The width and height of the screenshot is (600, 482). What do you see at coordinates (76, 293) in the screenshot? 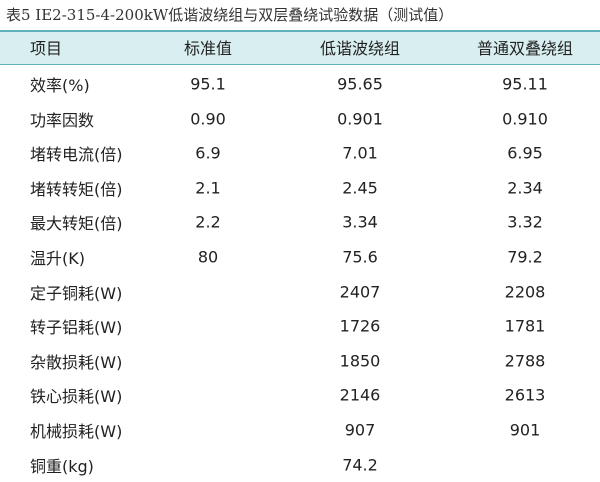
I see `row-label: 定子铜耗(W)` at bounding box center [76, 293].